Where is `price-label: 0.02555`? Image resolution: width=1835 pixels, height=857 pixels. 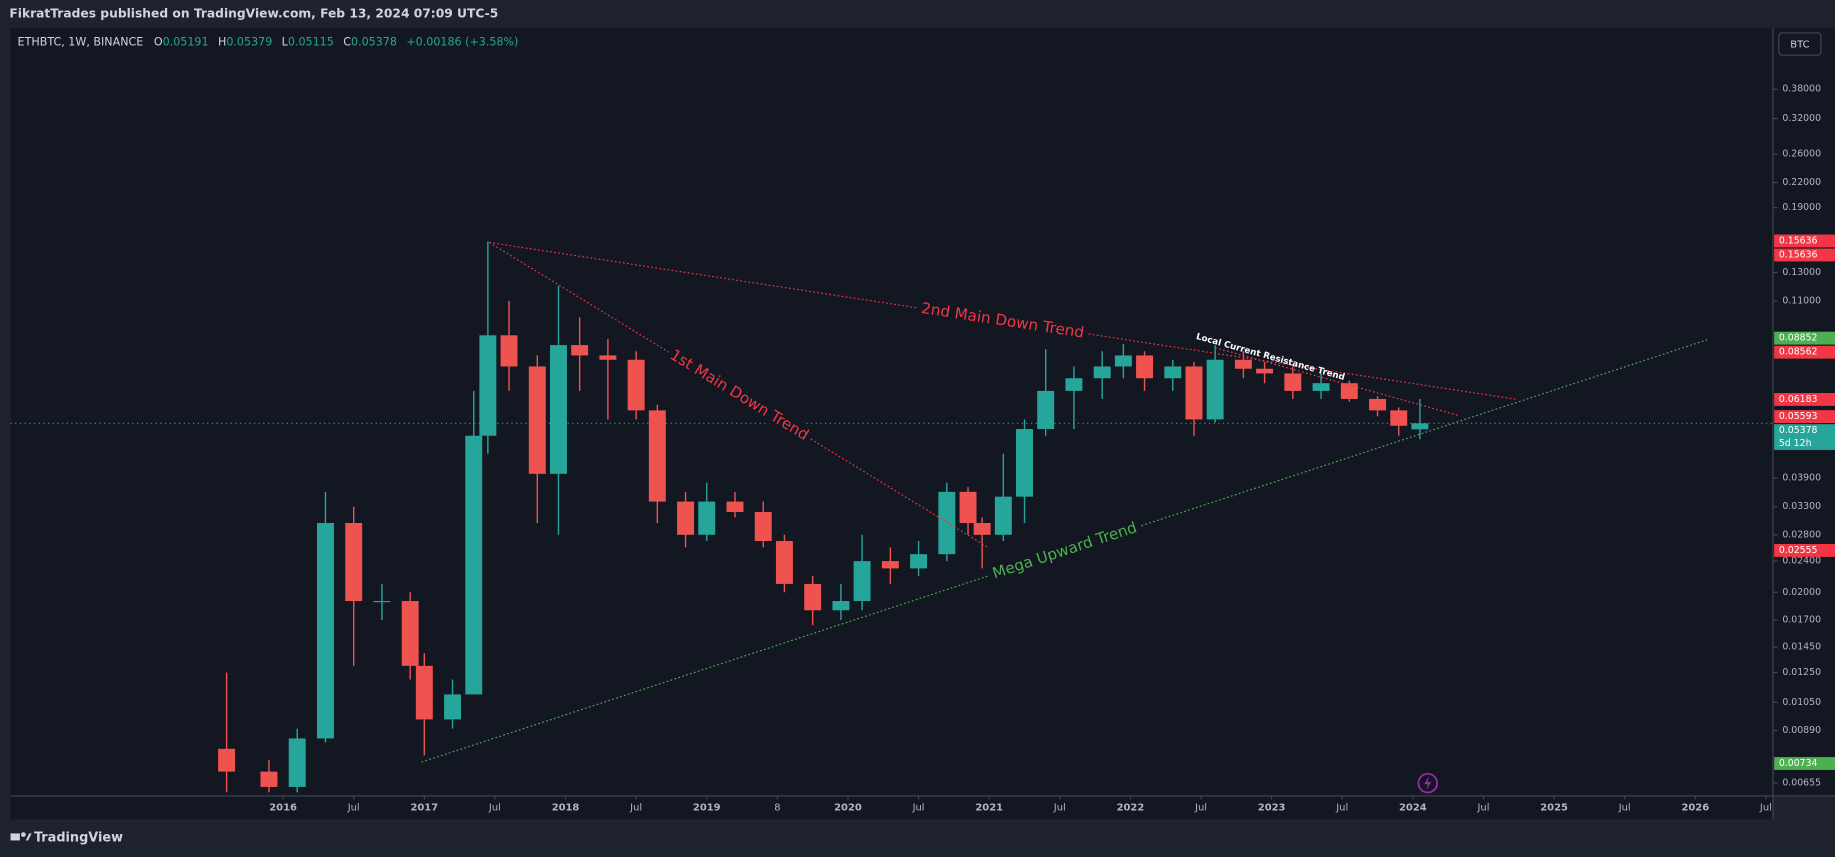 price-label: 0.02555 is located at coordinates (1798, 550).